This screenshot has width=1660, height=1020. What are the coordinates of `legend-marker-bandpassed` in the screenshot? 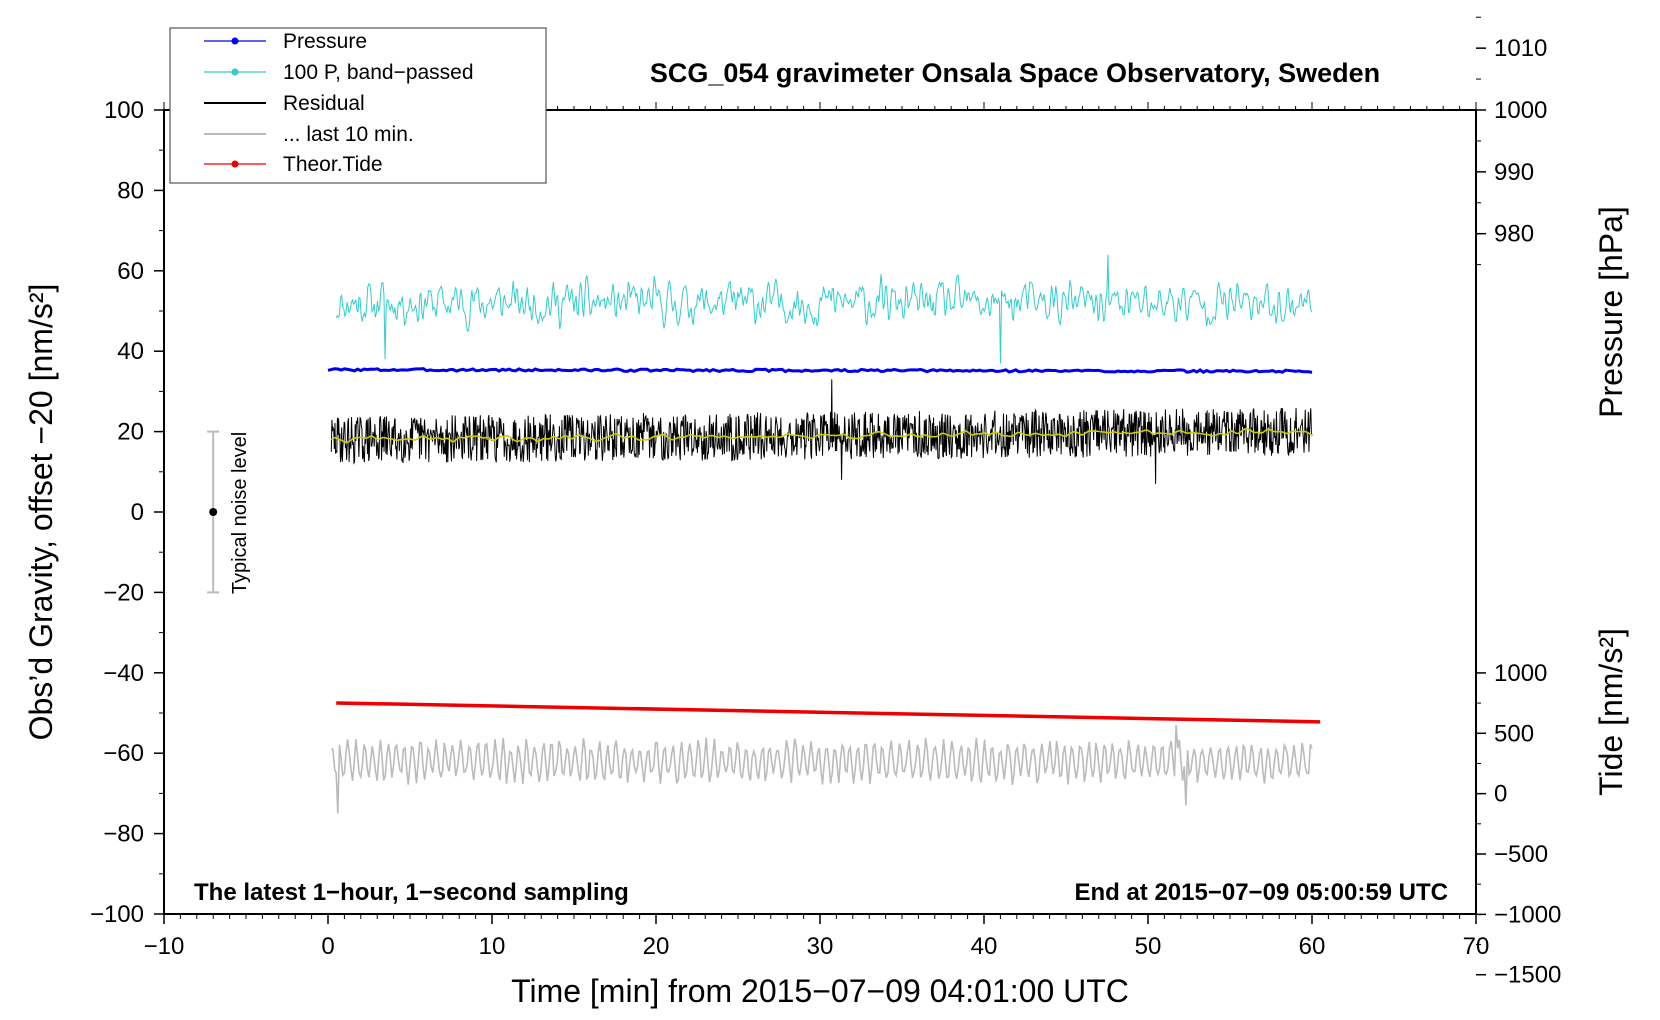 It's located at (235, 72).